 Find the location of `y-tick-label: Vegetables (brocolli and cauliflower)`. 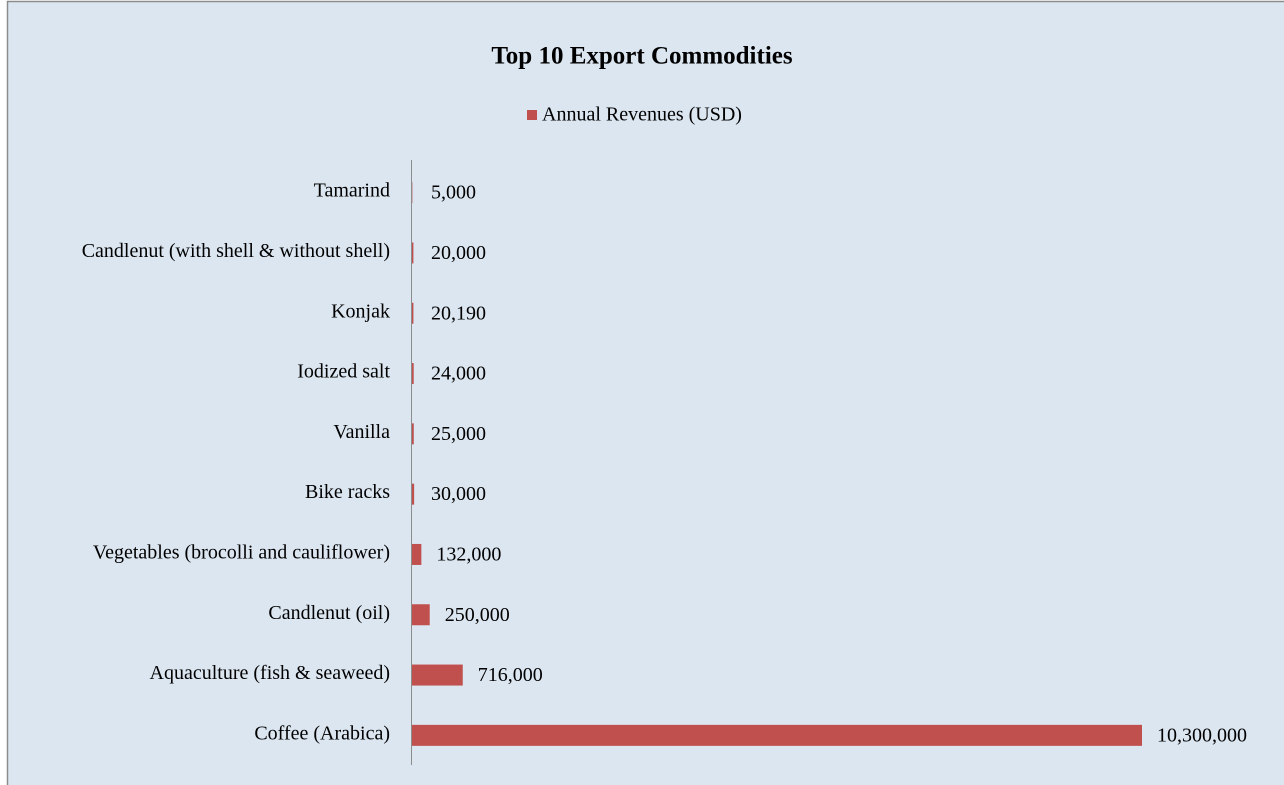

y-tick-label: Vegetables (brocolli and cauliflower) is located at coordinates (241, 553).